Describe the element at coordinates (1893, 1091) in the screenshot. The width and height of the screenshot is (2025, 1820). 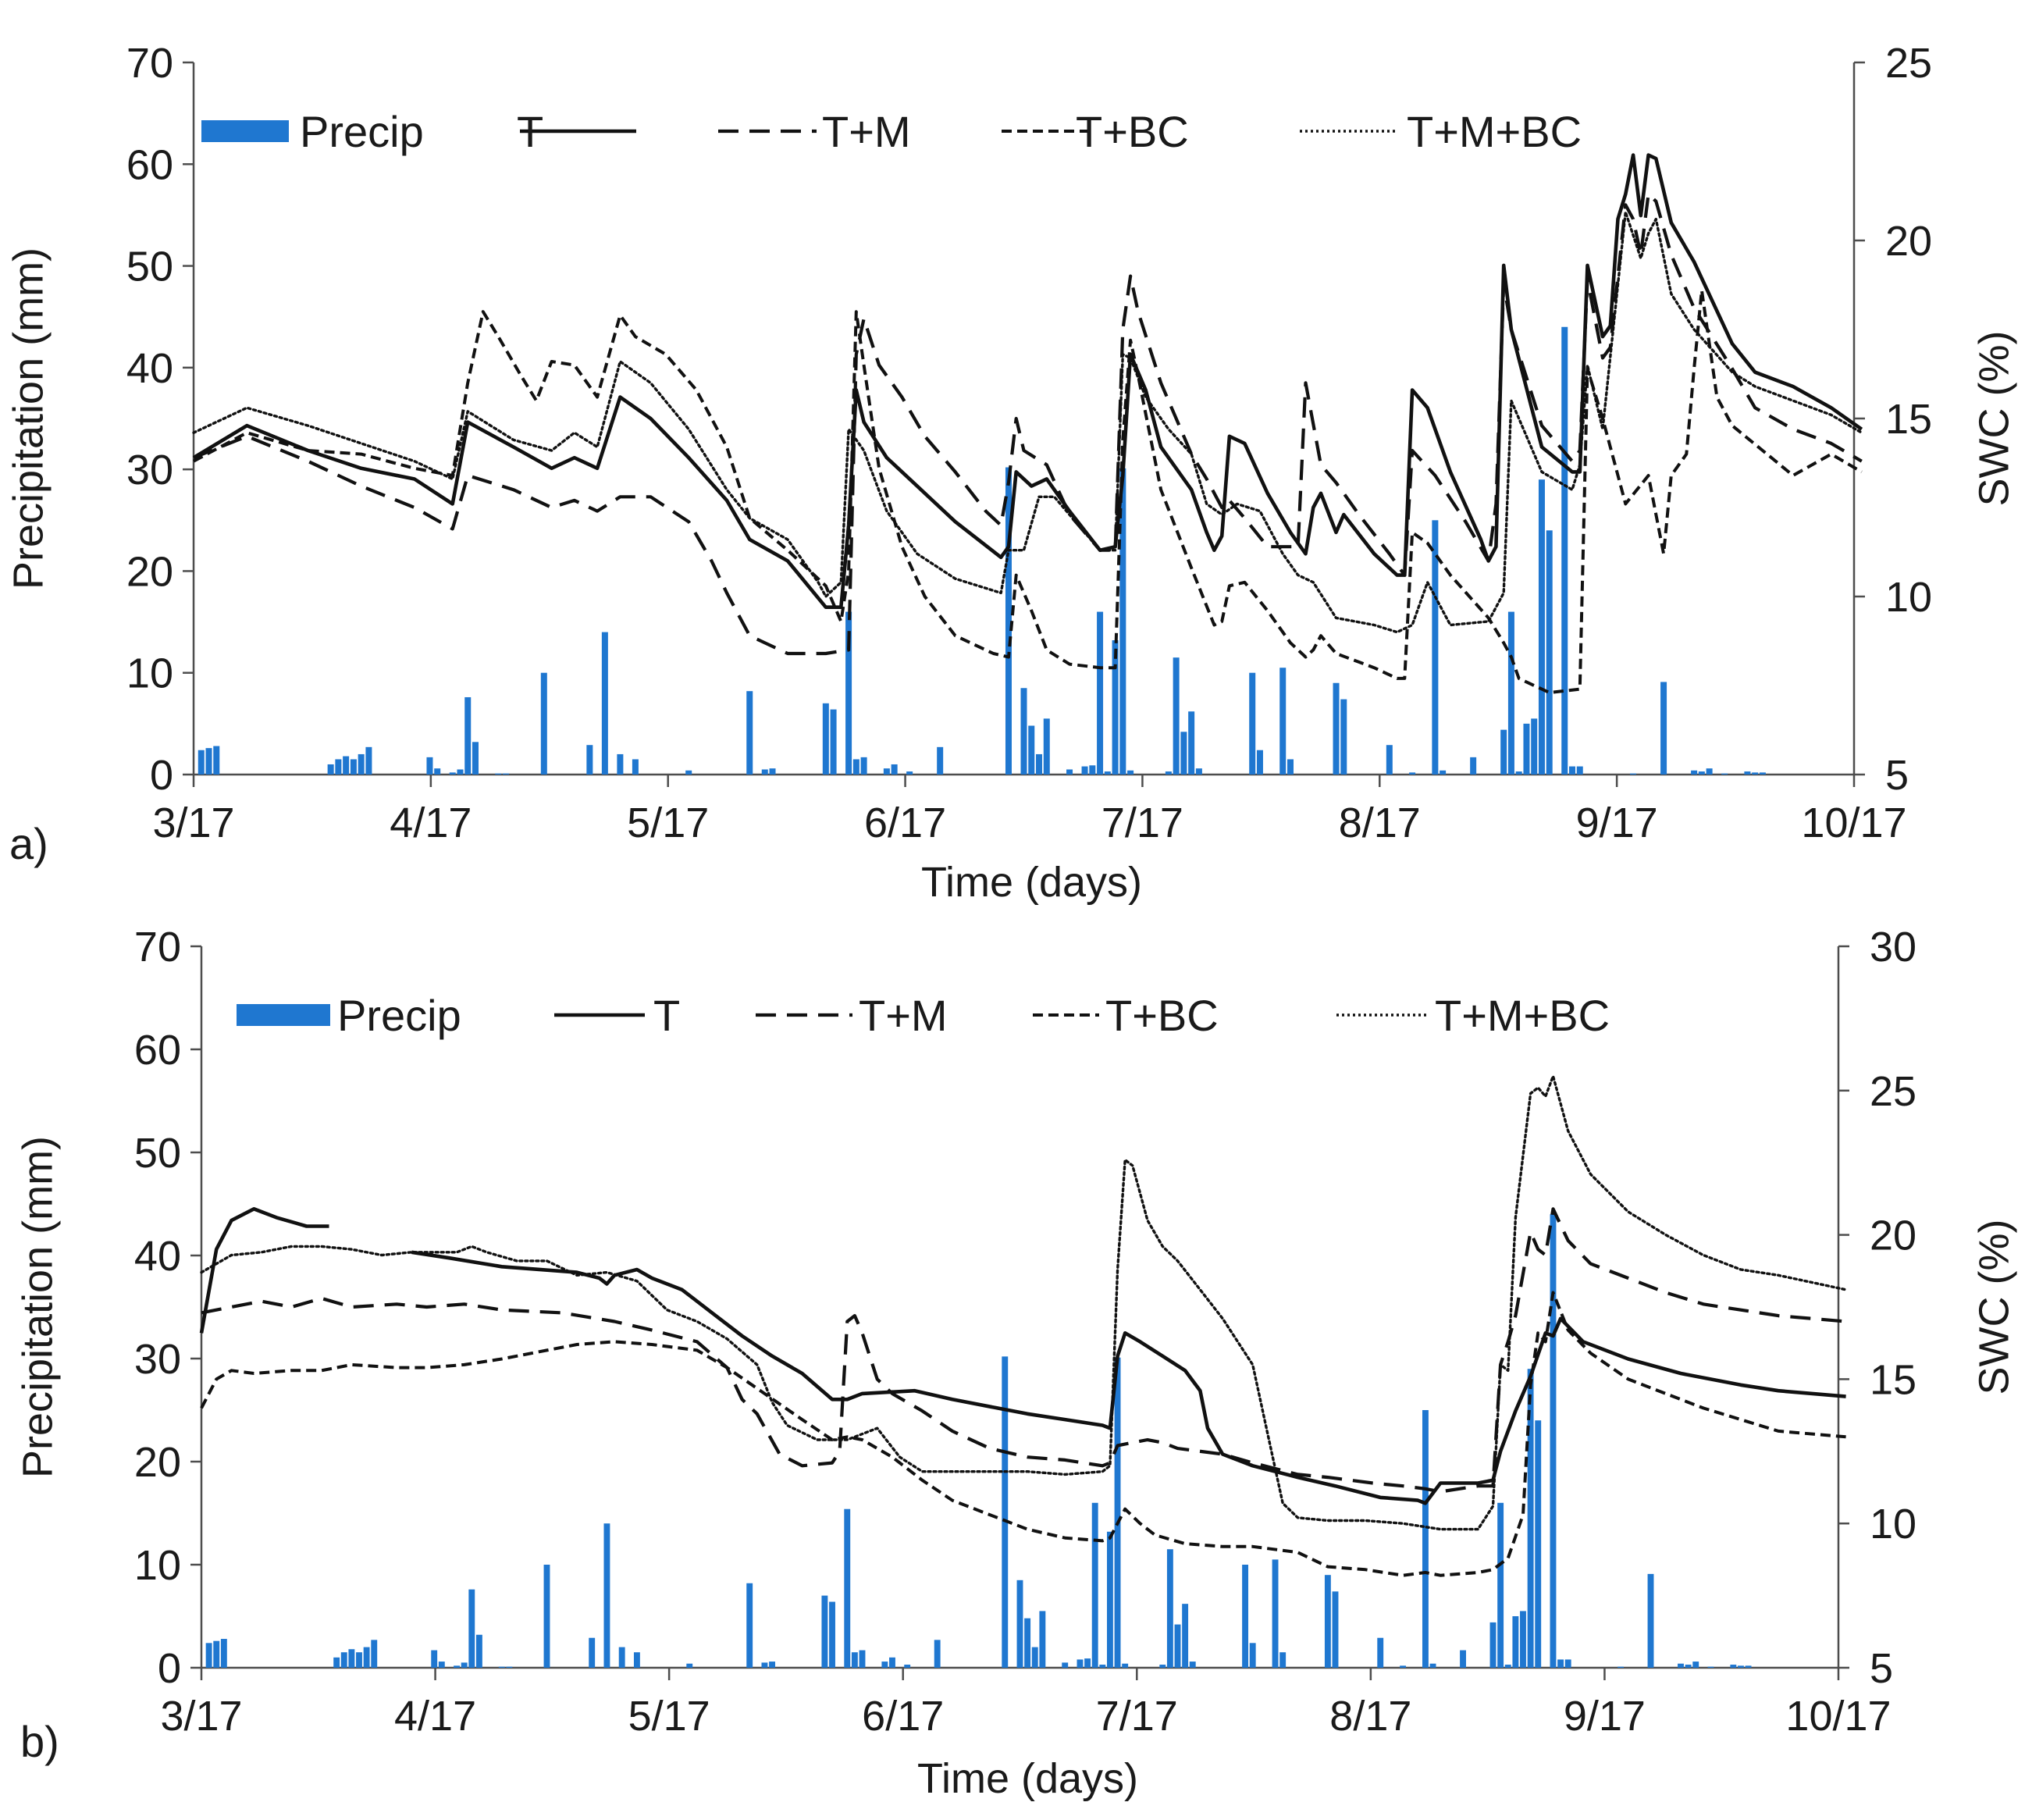
I see `right-tick-label: 25` at that location.